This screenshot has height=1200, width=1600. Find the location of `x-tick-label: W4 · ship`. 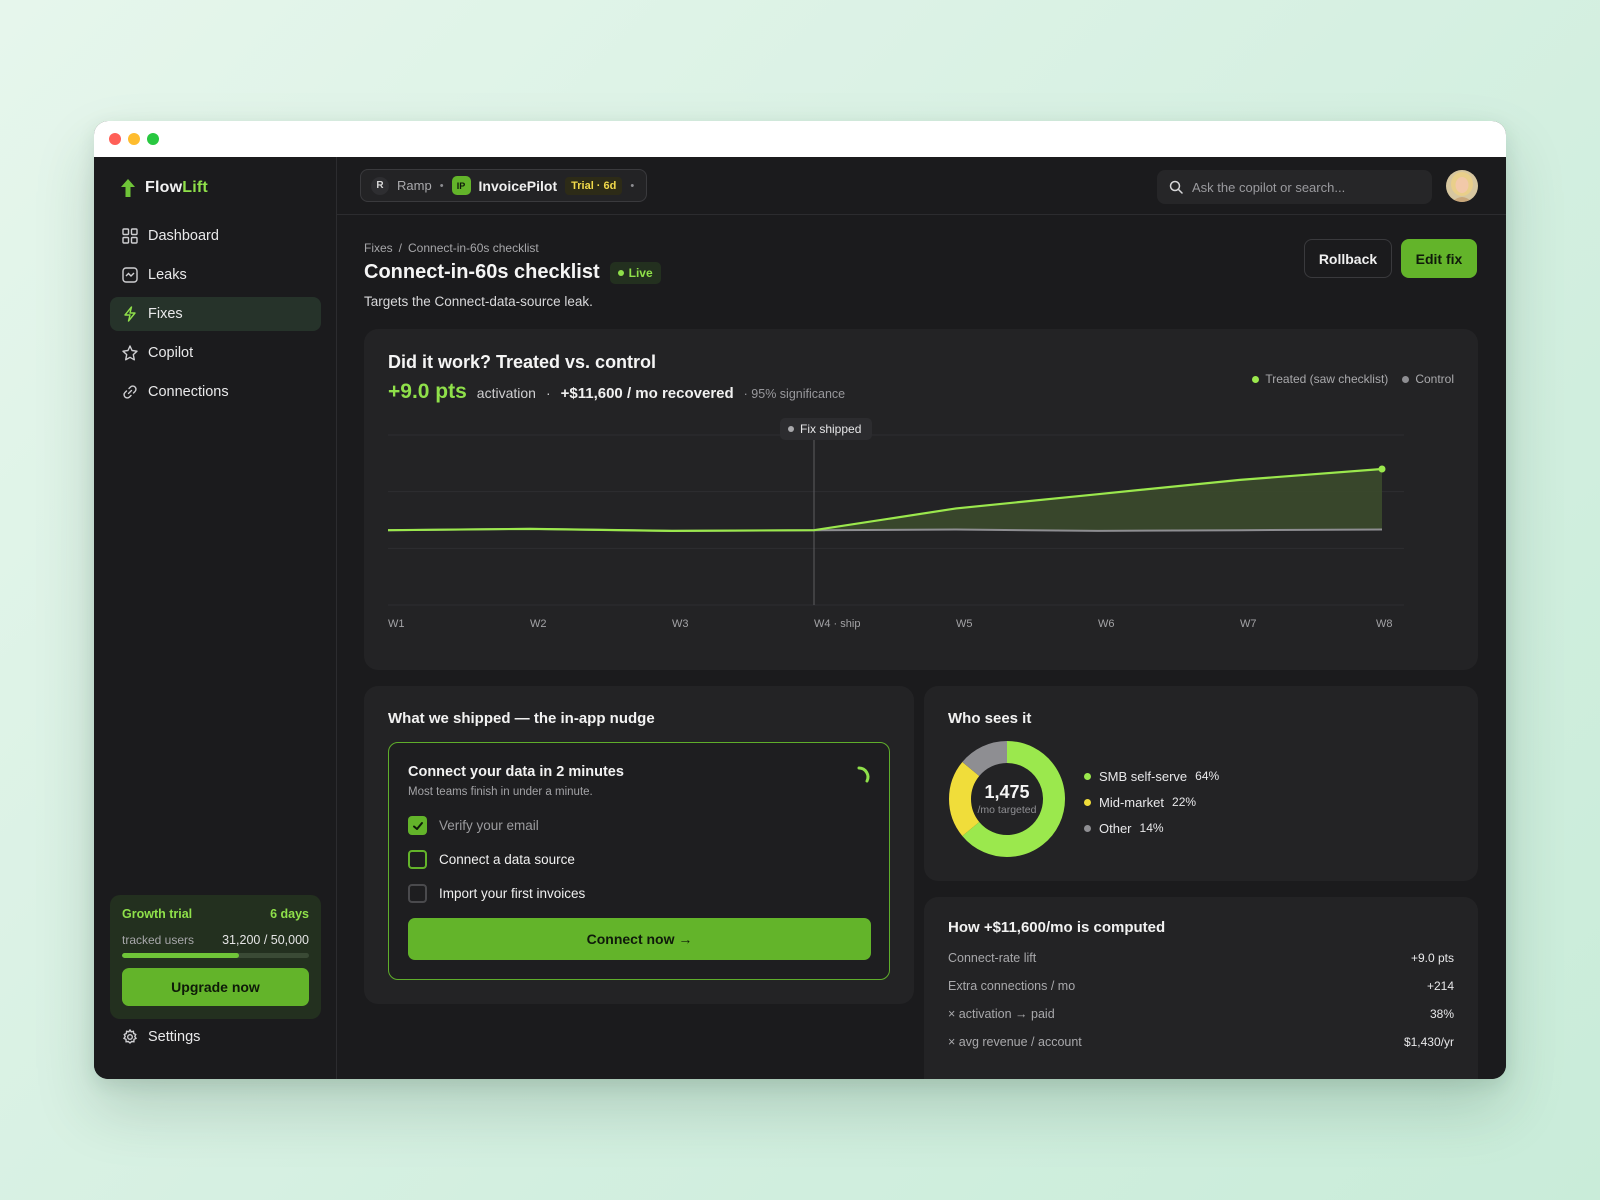

x-tick-label: W4 · ship is located at coordinates (837, 624).